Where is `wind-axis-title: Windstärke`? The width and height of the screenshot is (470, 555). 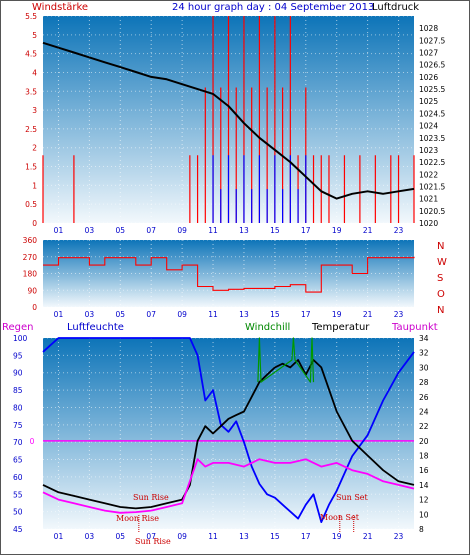
wind-axis-title: Windstärke is located at coordinates (60, 7).